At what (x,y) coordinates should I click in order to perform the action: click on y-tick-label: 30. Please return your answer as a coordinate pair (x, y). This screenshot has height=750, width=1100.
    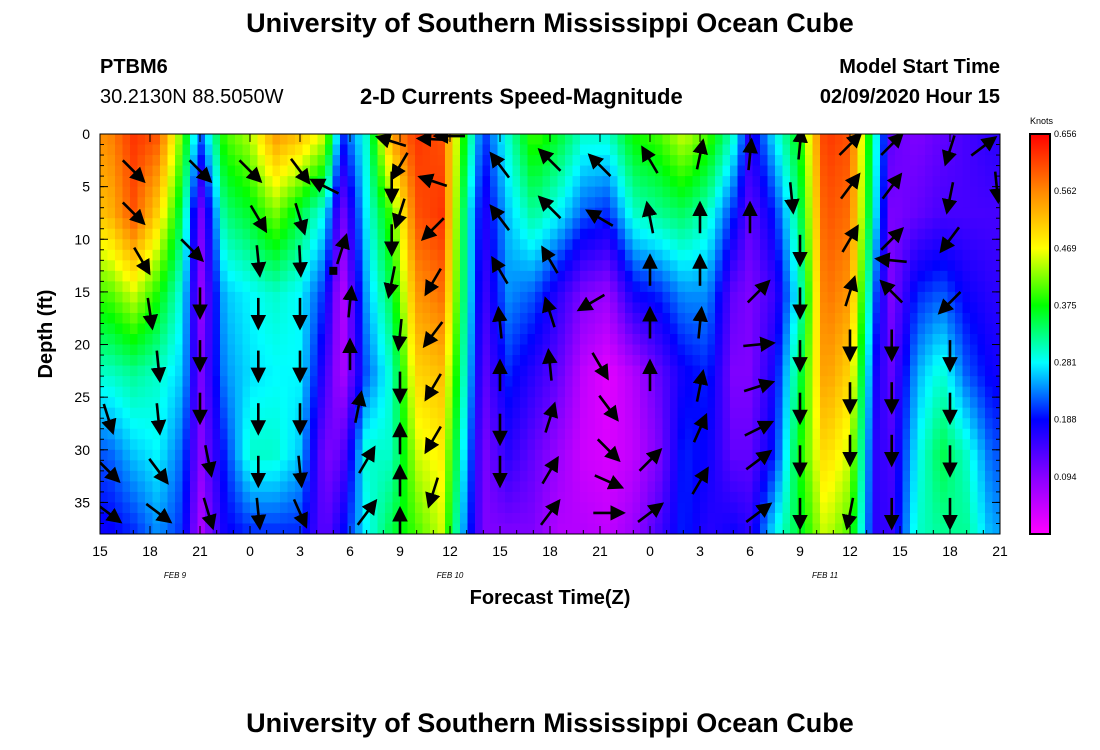
    Looking at the image, I should click on (82, 450).